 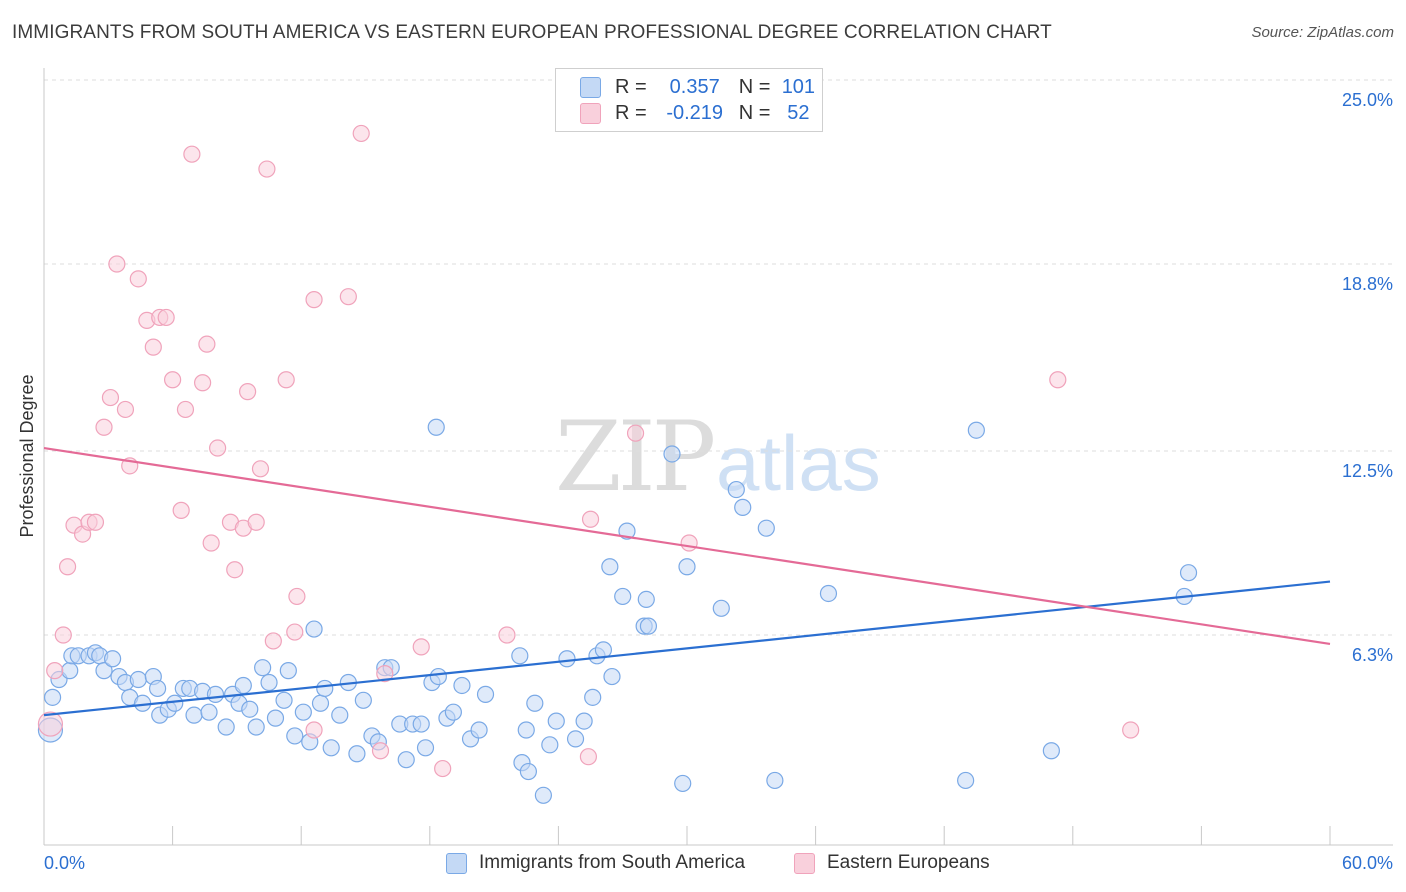 What do you see at coordinates (1367, 471) in the screenshot?
I see `y-tick-label: 12.5%` at bounding box center [1367, 471].